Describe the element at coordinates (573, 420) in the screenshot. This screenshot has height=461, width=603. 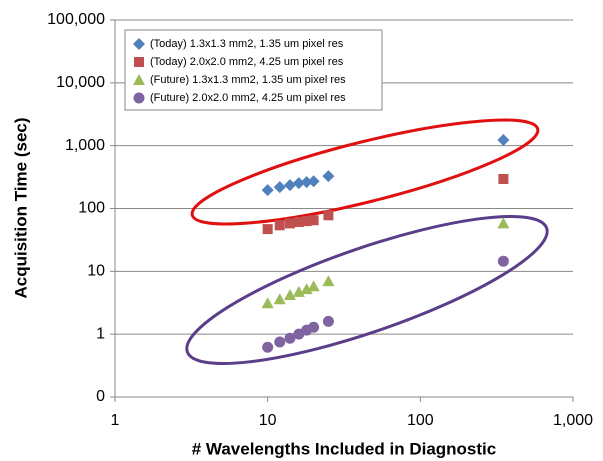
I see `x-tick-label: 1,000` at that location.